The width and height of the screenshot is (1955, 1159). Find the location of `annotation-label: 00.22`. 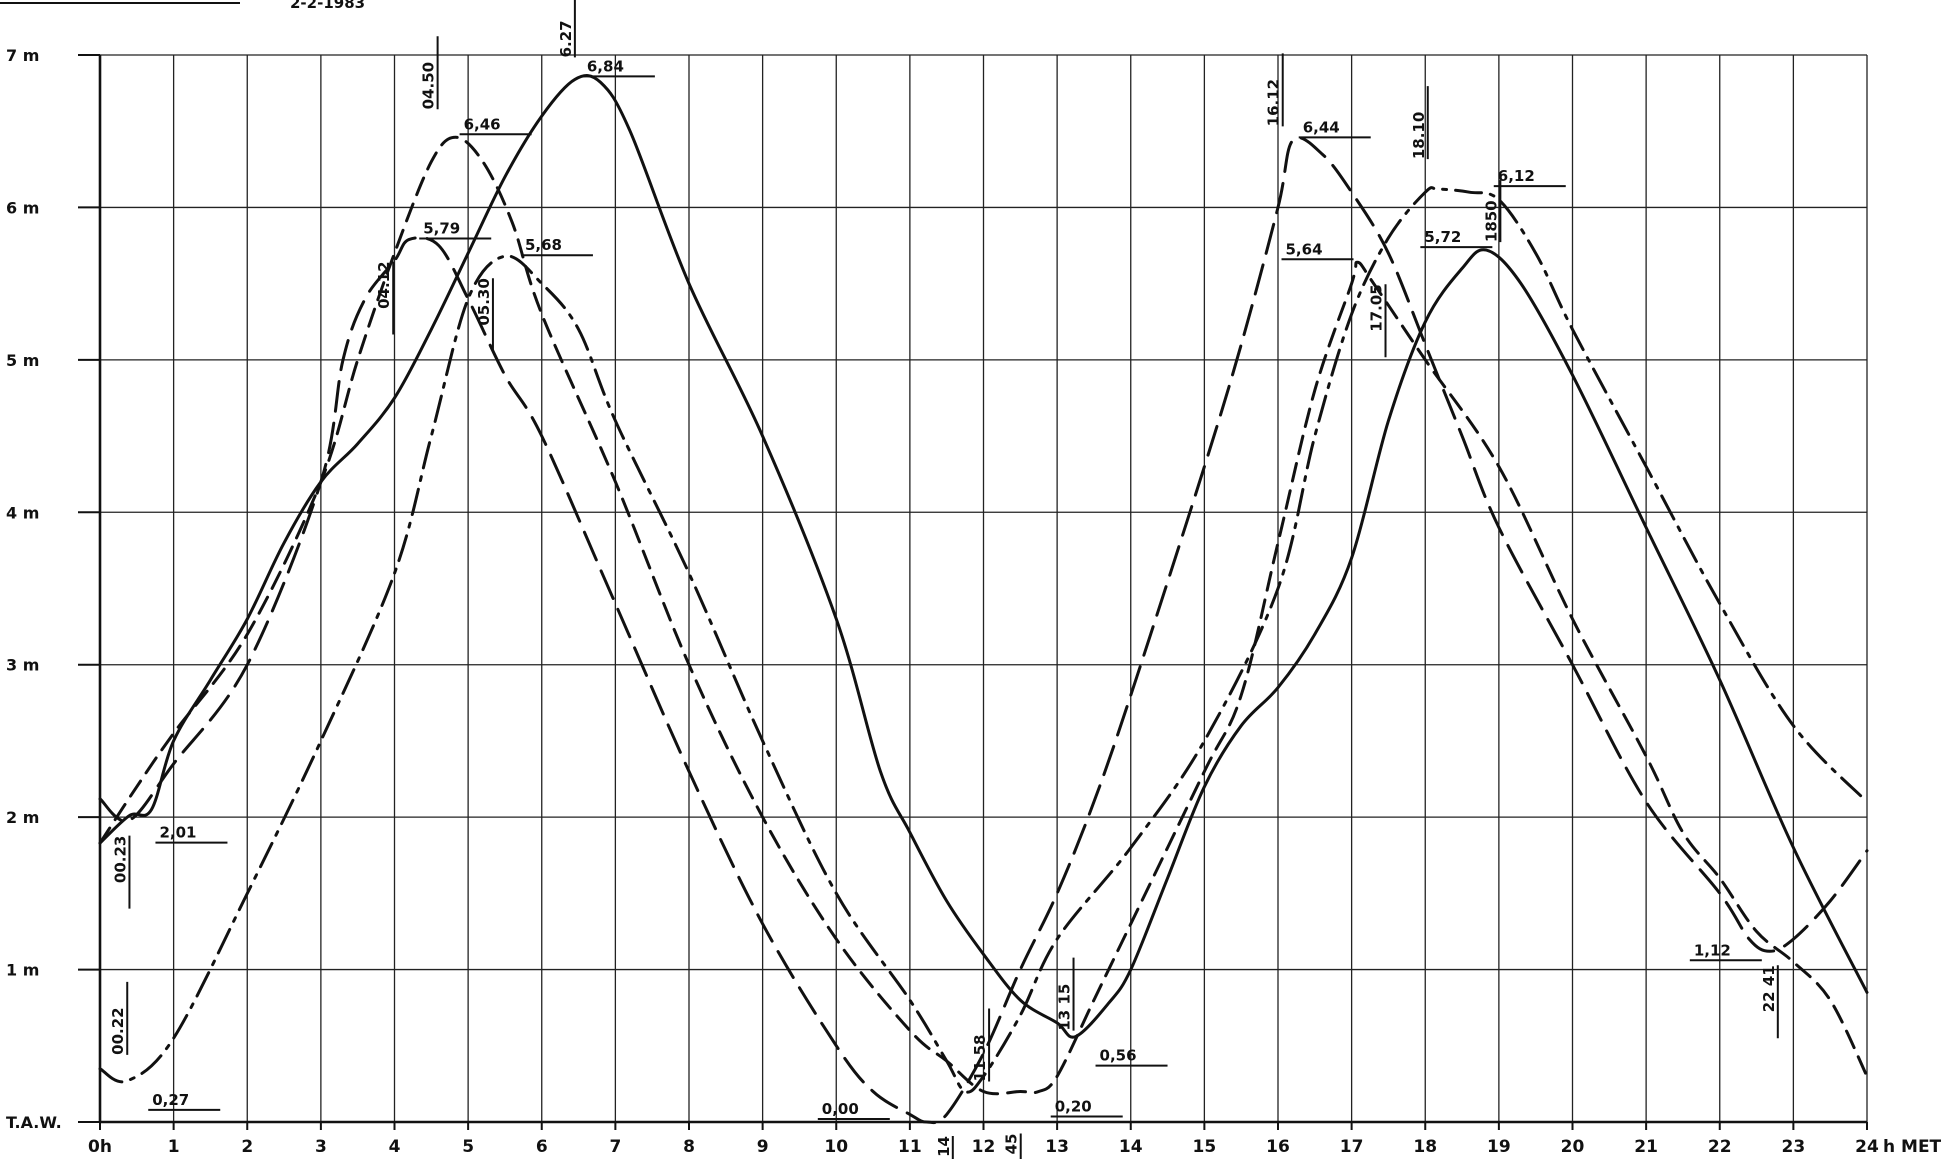

annotation-label: 00.22 is located at coordinates (118, 1030).